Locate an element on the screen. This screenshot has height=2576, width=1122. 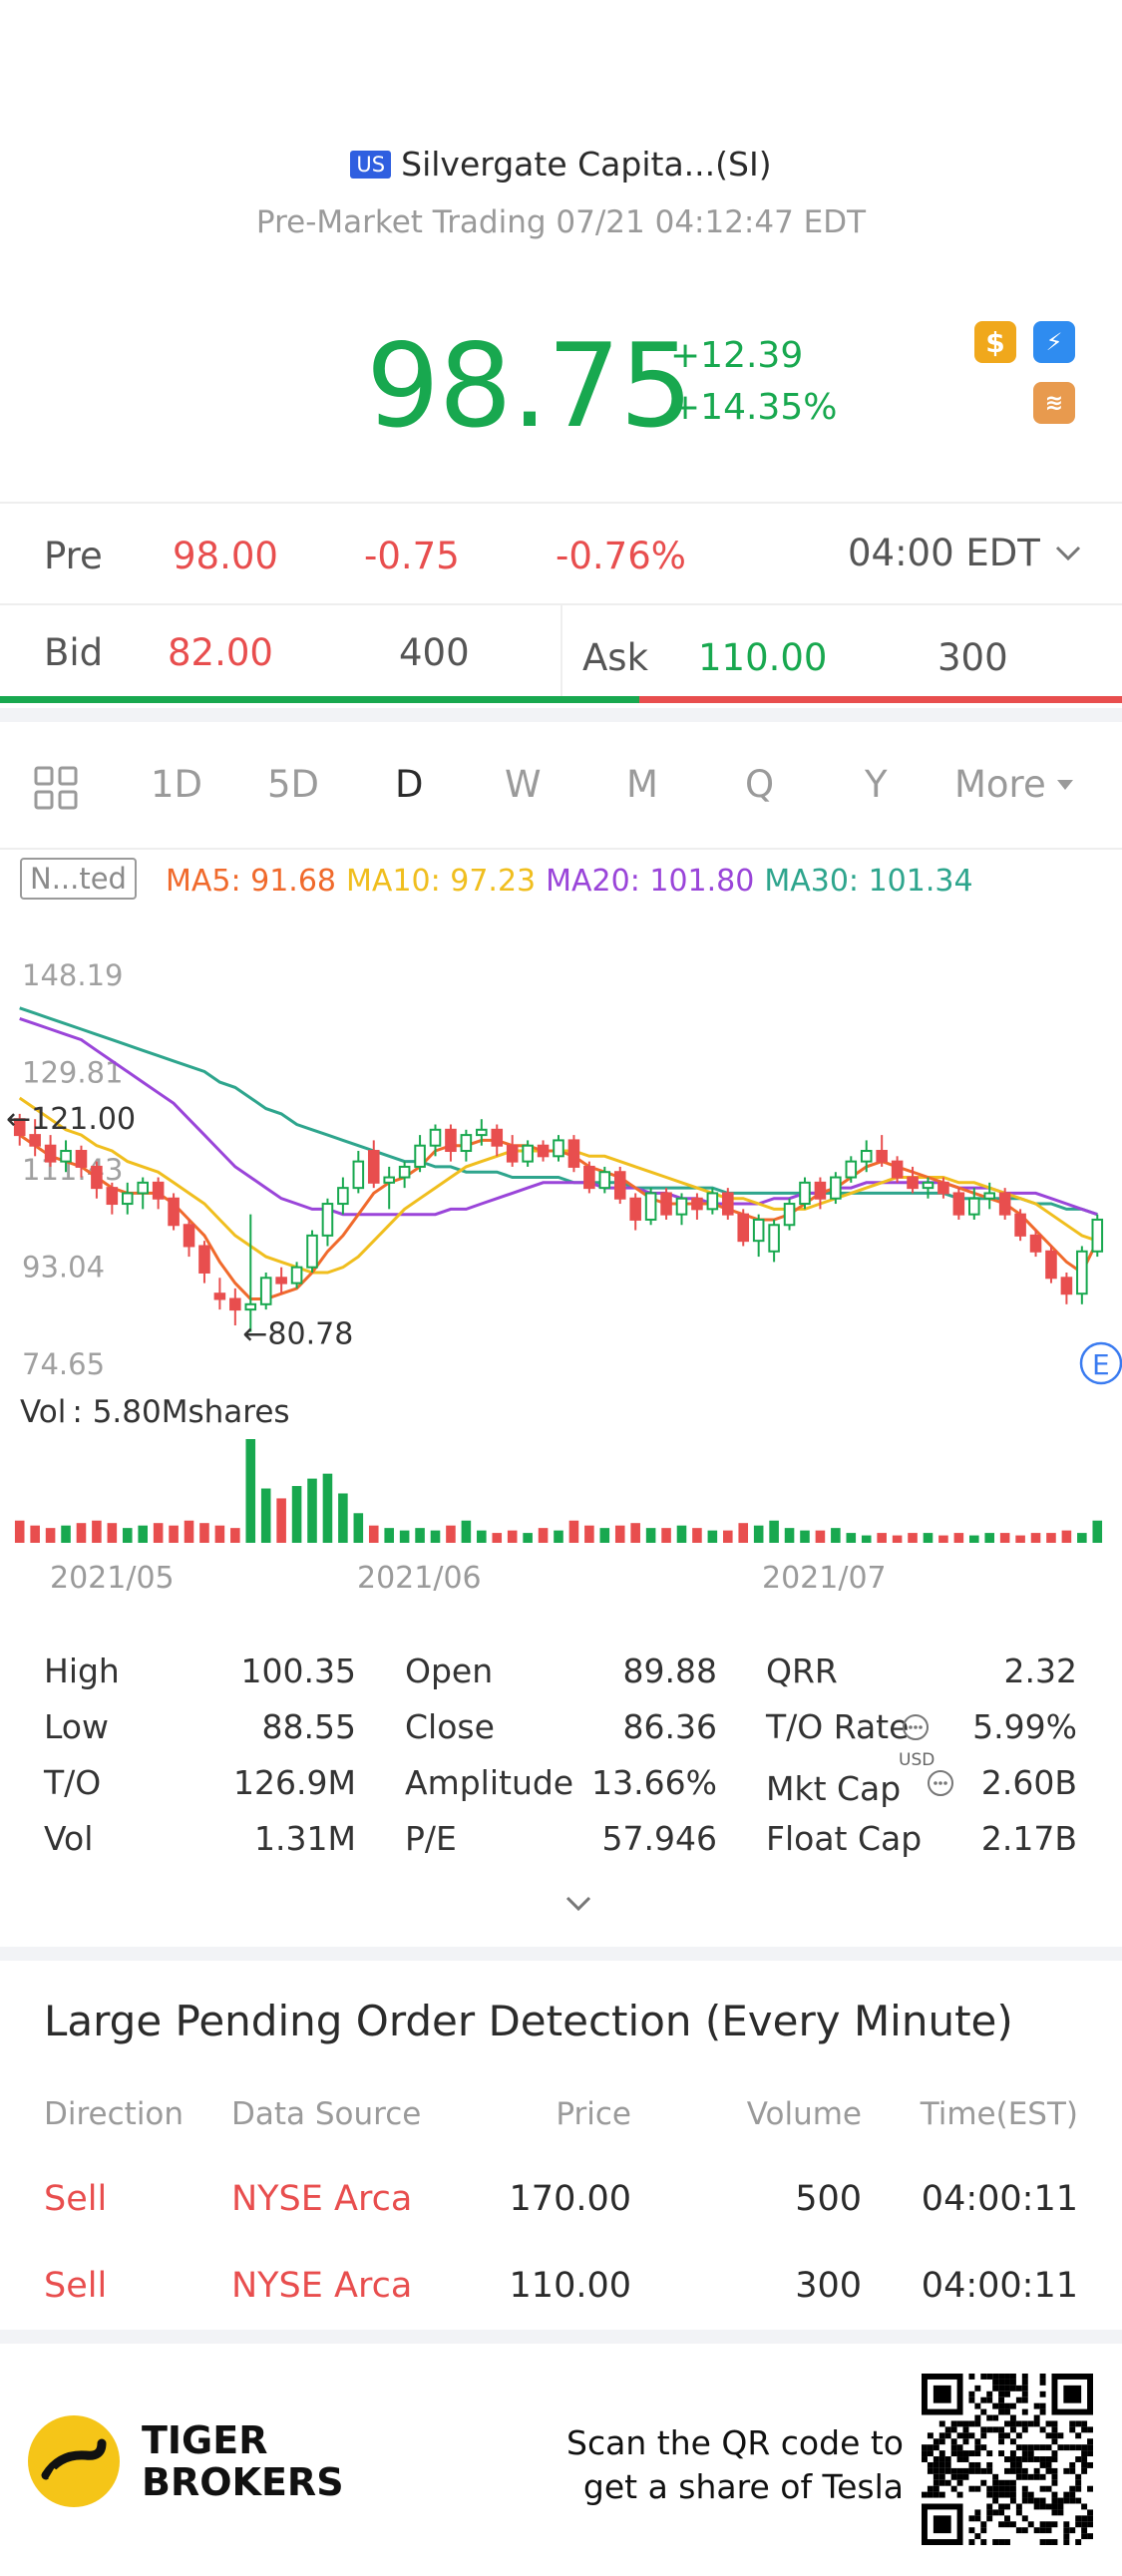
tab-w: W is located at coordinates (523, 784).